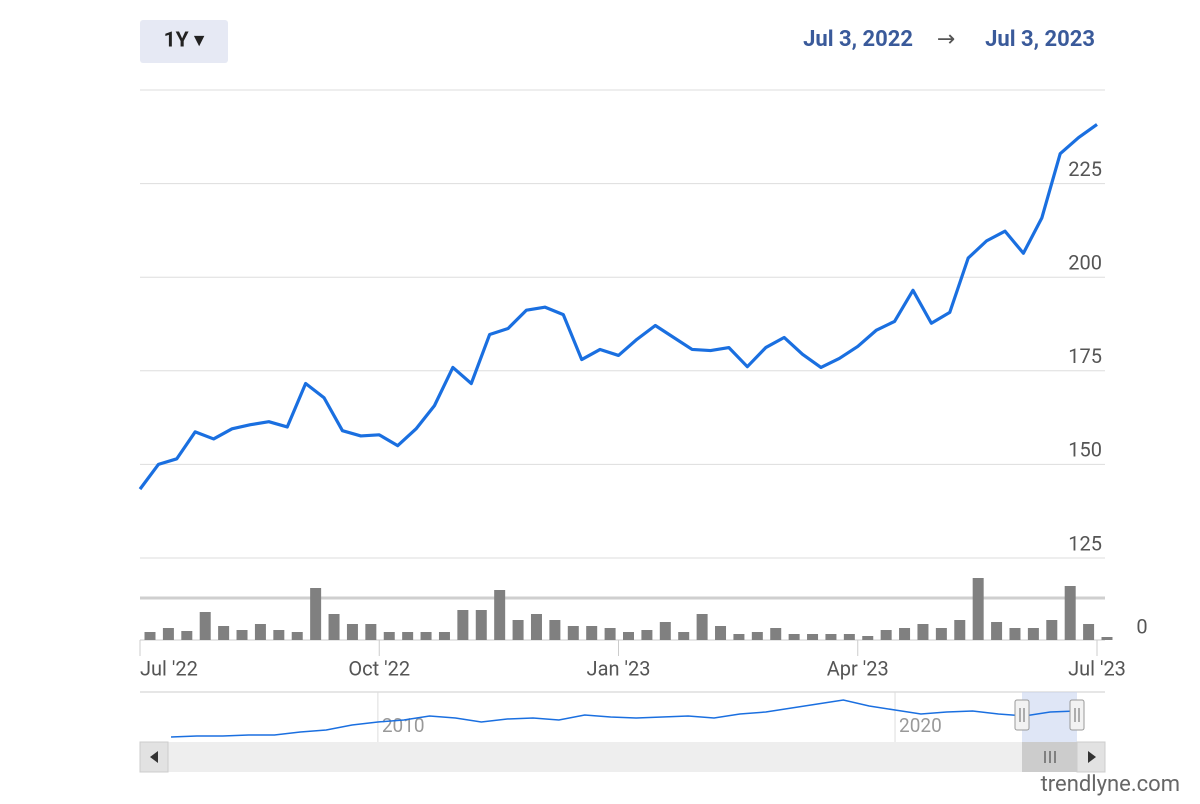 The width and height of the screenshot is (1200, 804). Describe the element at coordinates (1085, 356) in the screenshot. I see `y-tick-label: 175` at that location.